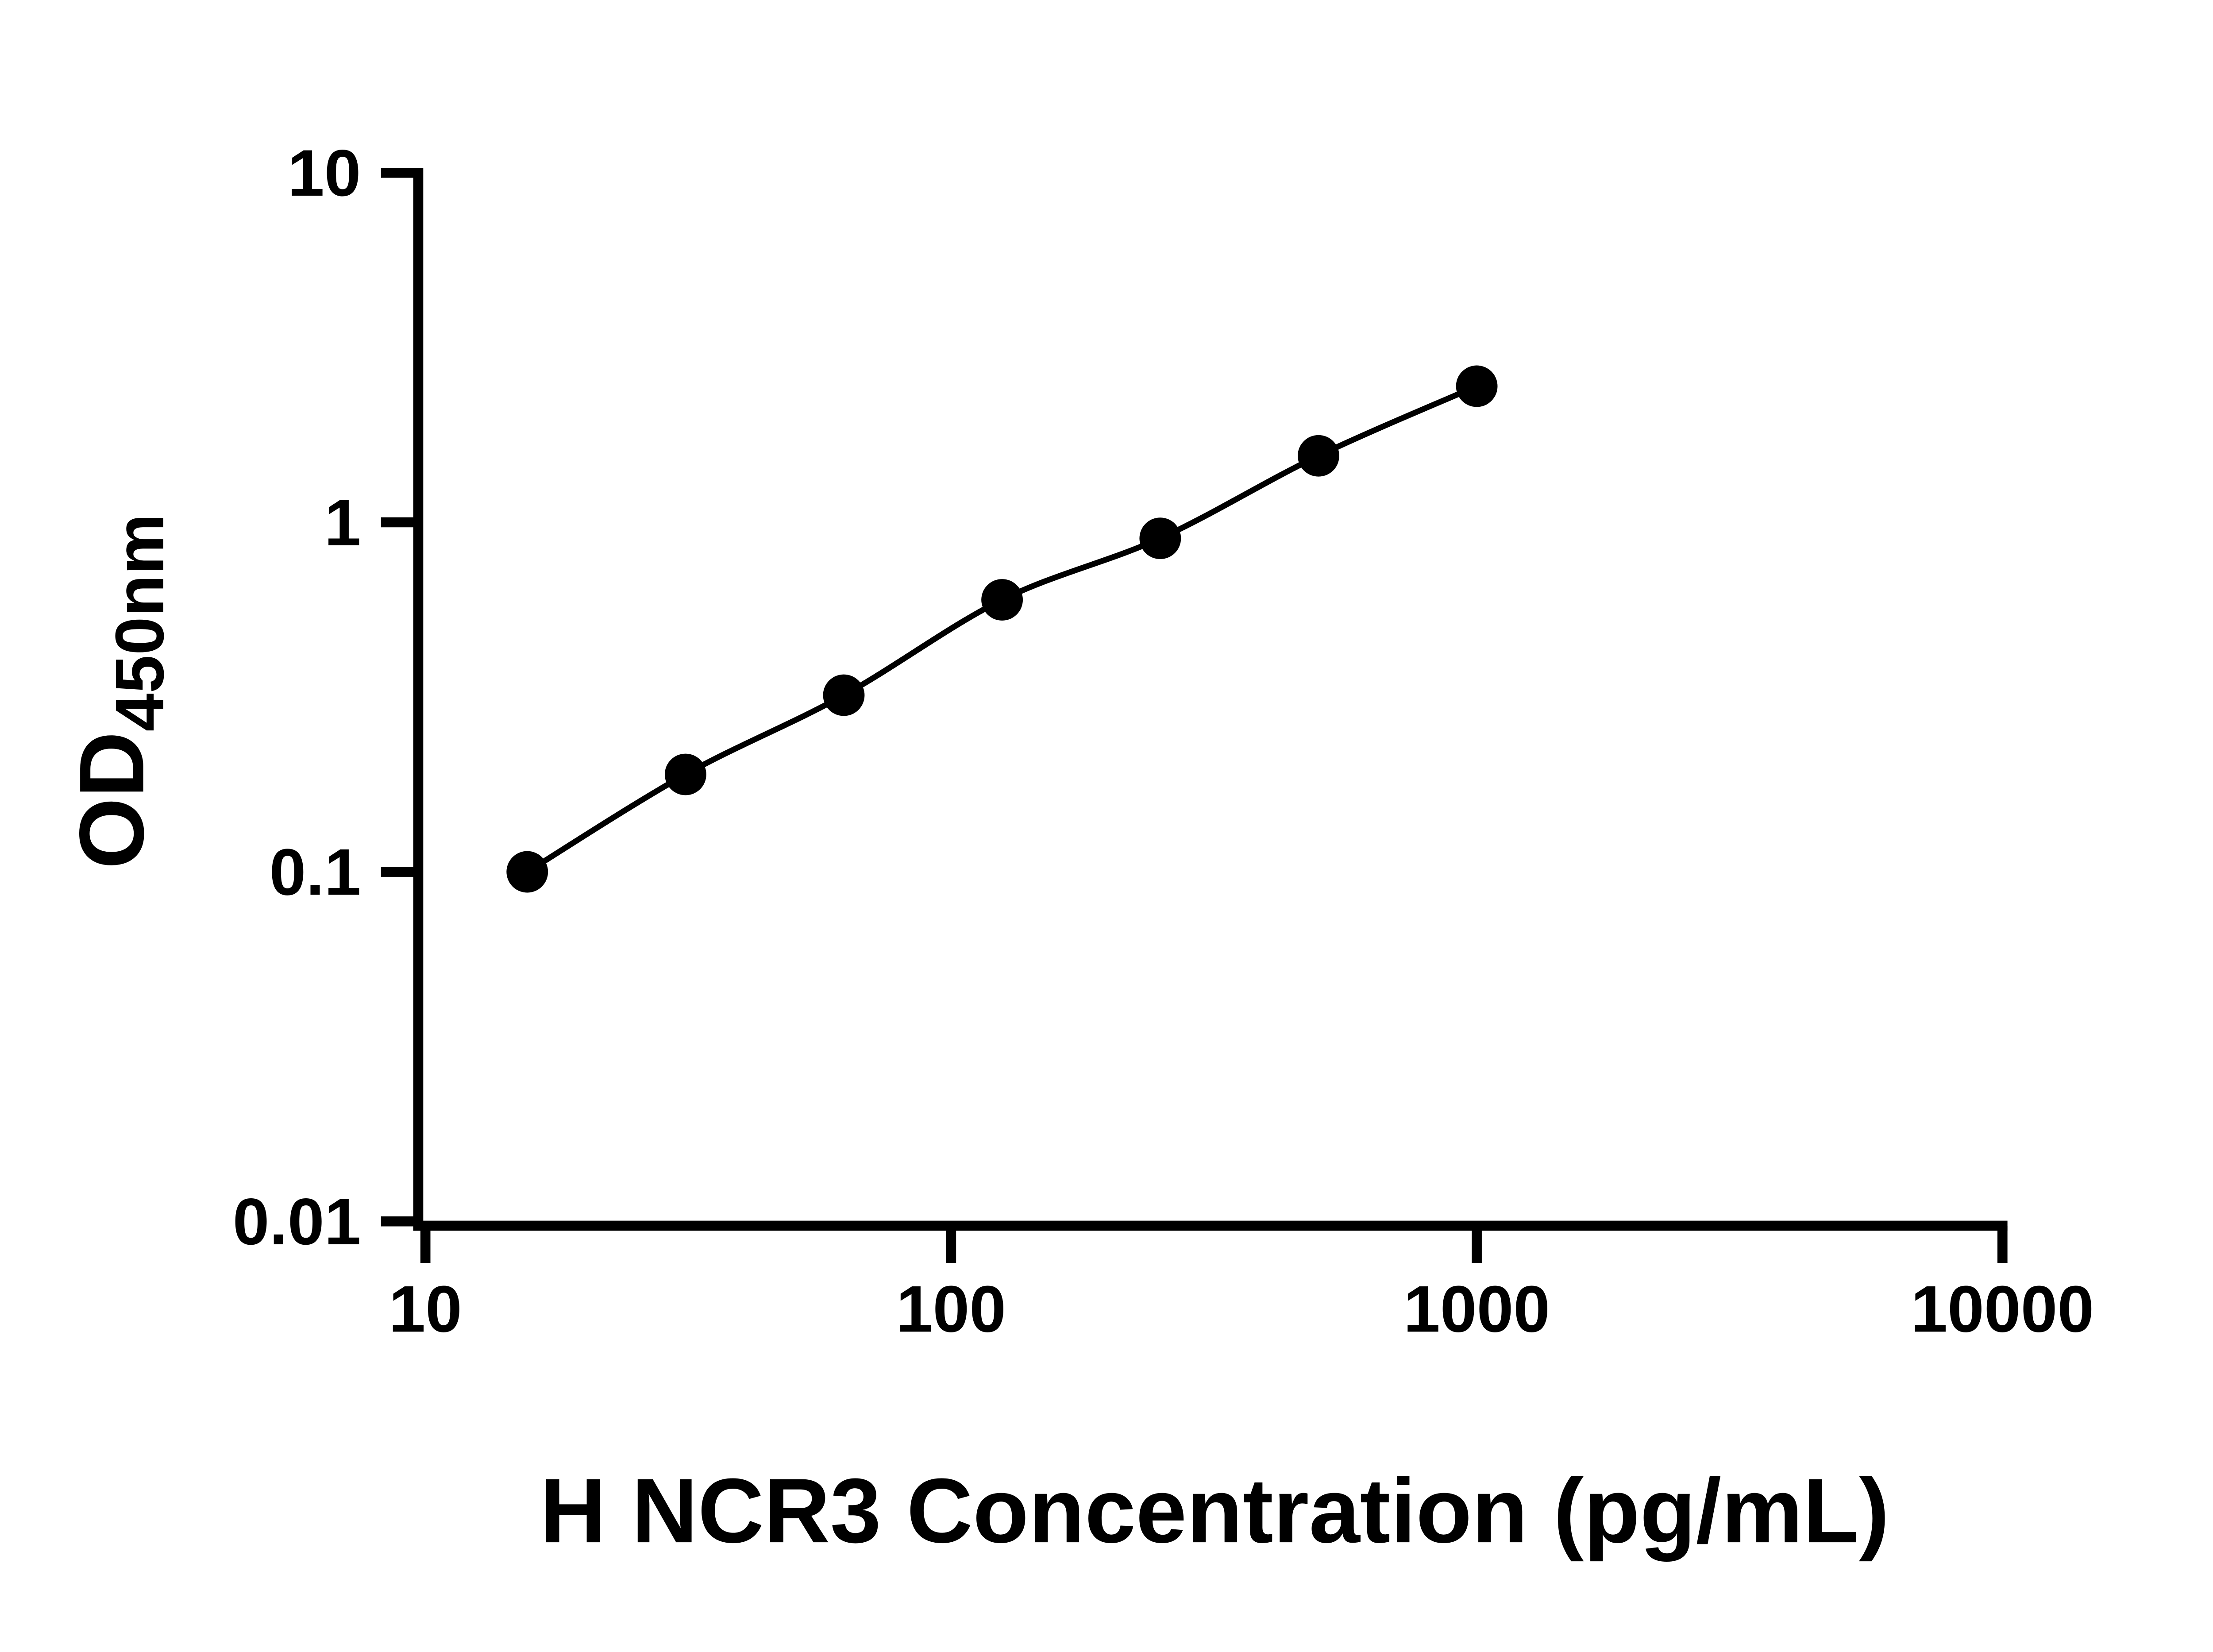 This screenshot has width=2213, height=1652. What do you see at coordinates (425, 1309) in the screenshot?
I see `x-tick-label: 10` at bounding box center [425, 1309].